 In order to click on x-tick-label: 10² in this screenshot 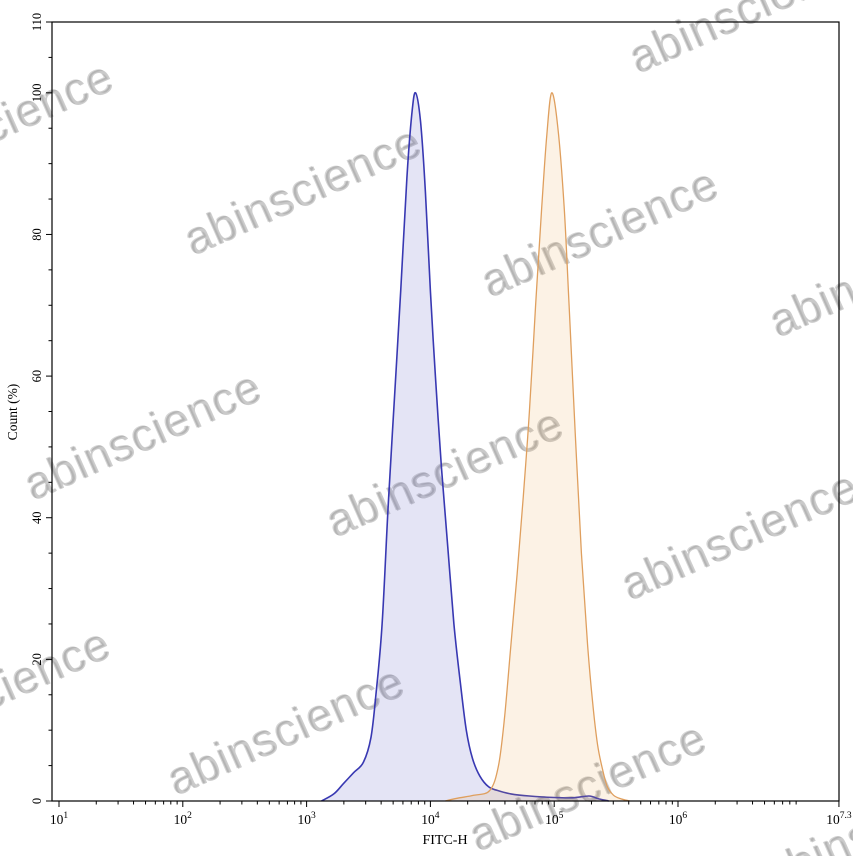, I will do `click(183, 819)`.